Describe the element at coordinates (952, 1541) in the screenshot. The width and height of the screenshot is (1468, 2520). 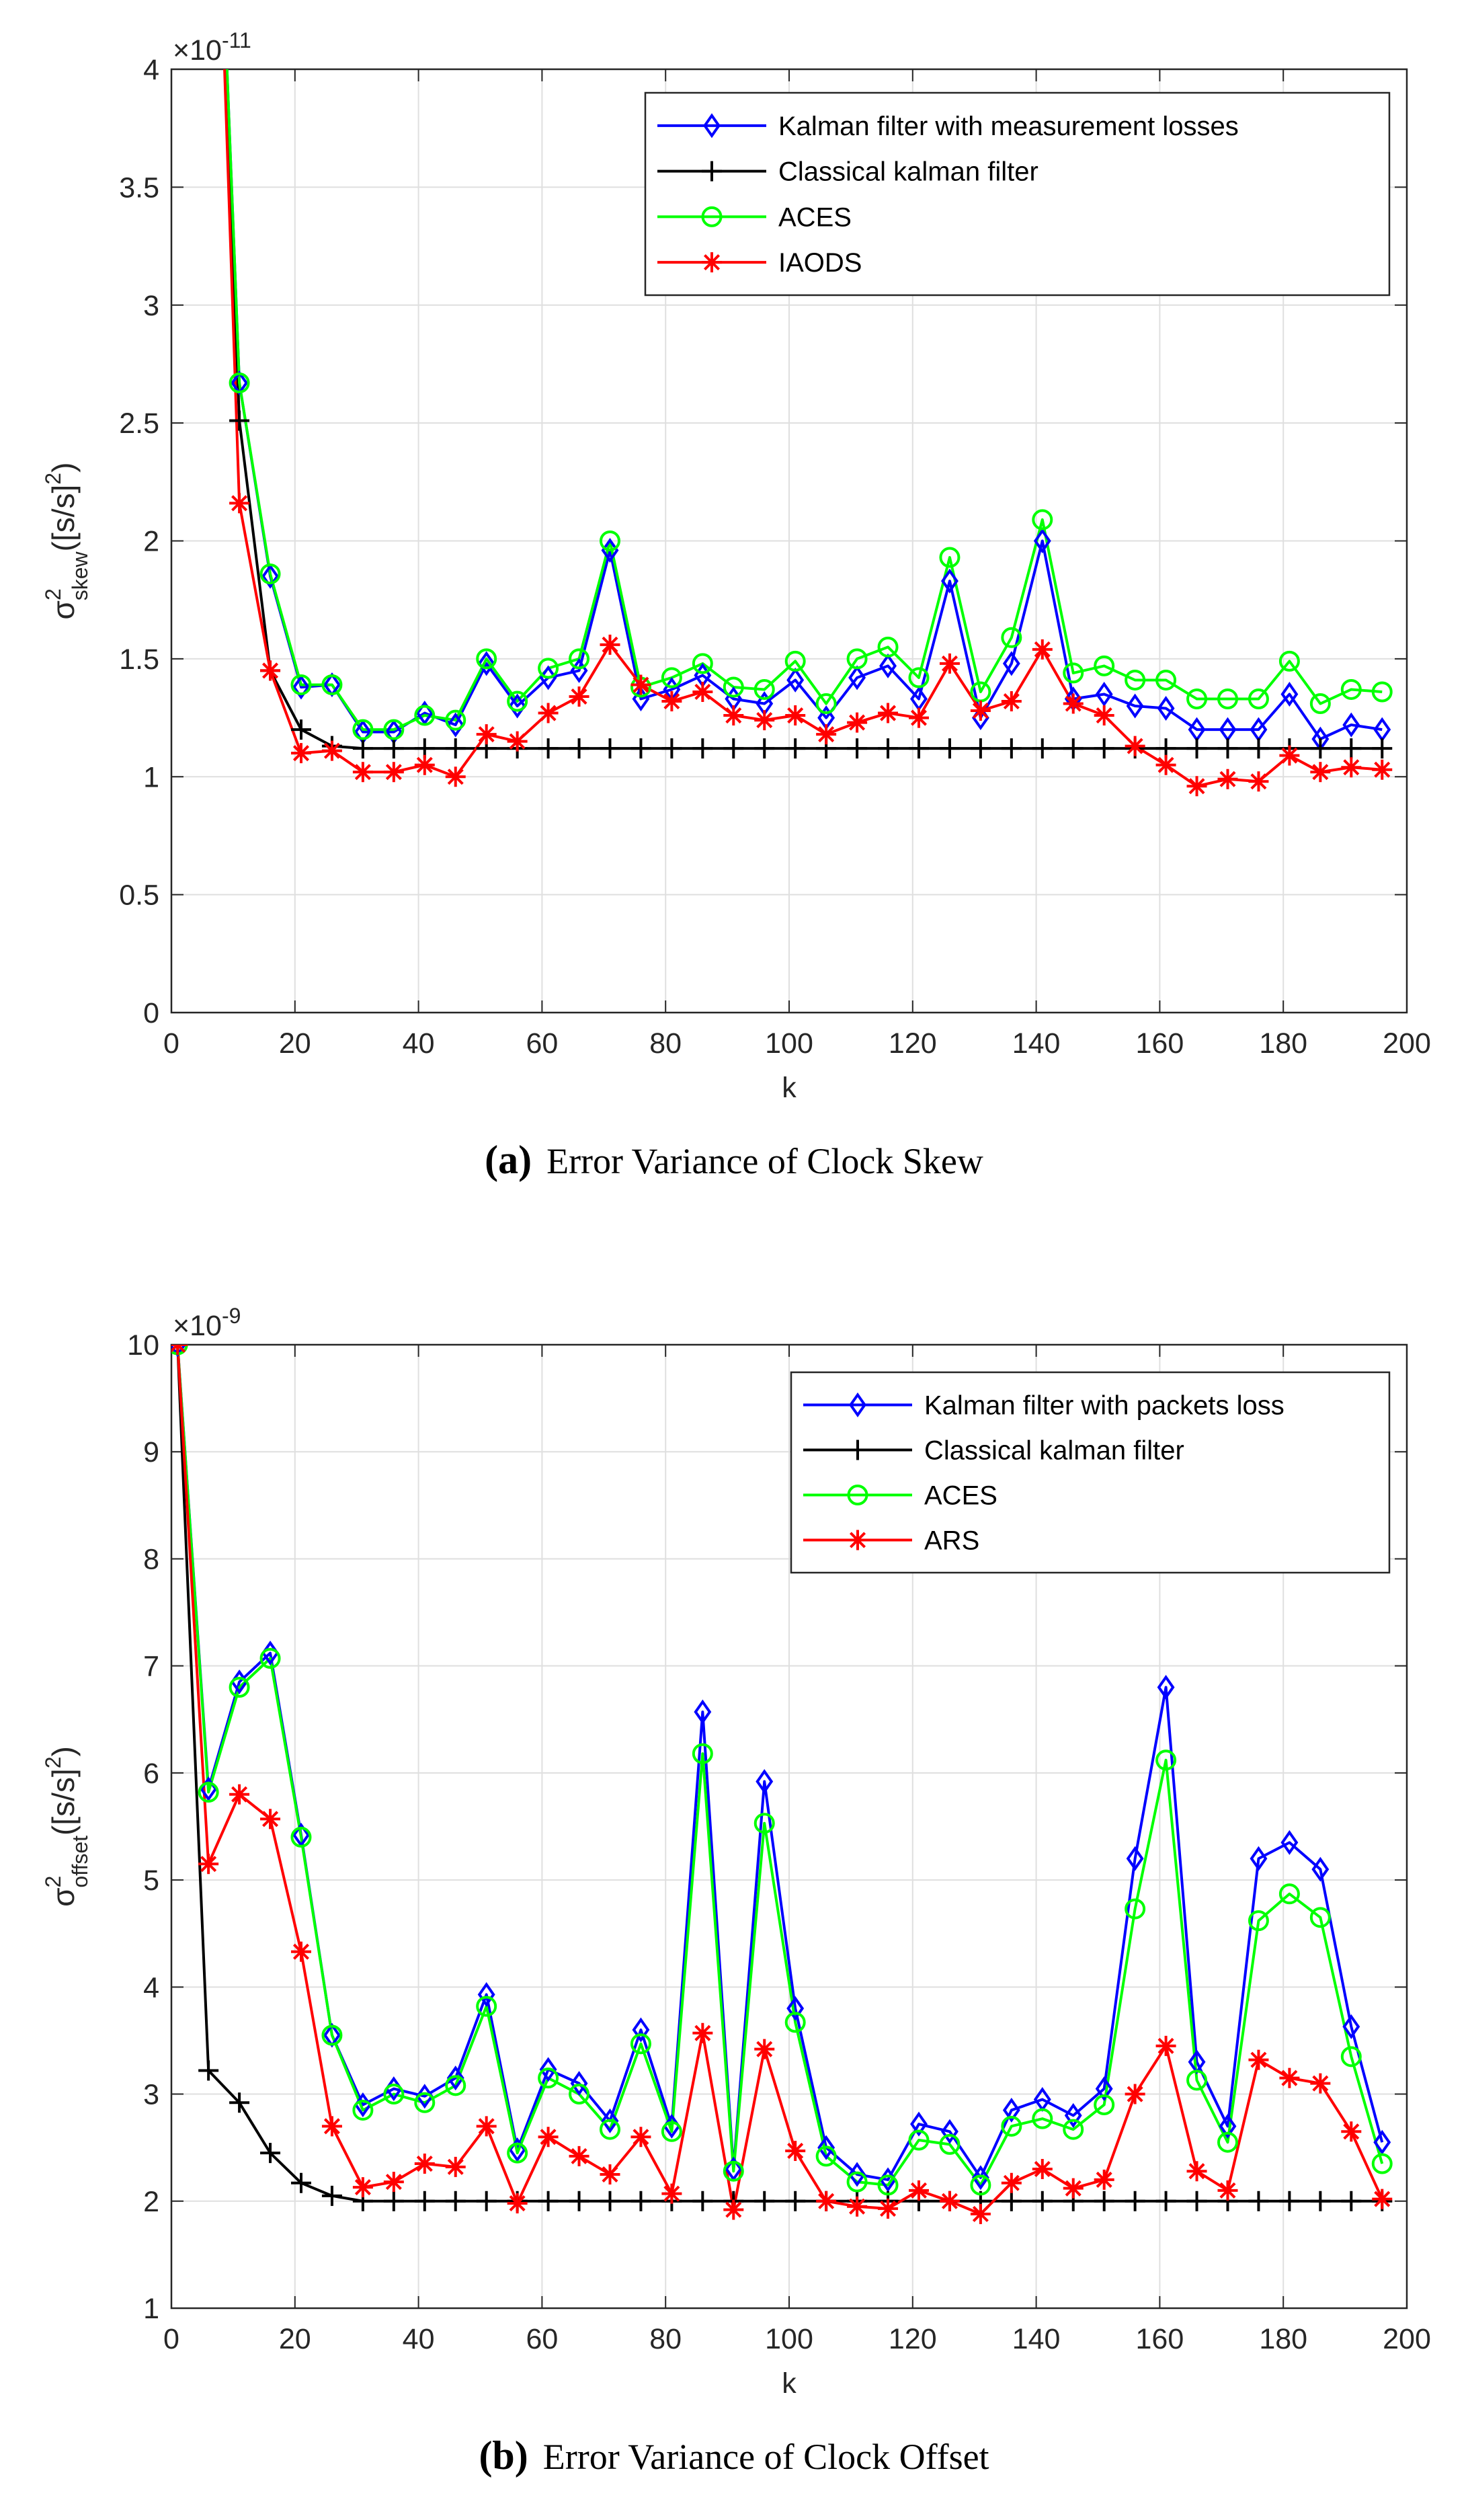
I see `legend-label: ARS` at that location.